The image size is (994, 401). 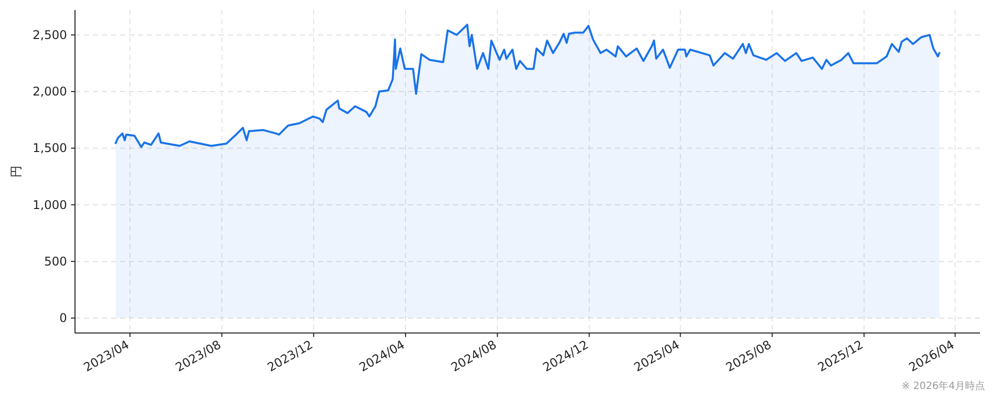 What do you see at coordinates (63, 318) in the screenshot?
I see `y-tick-label: 0` at bounding box center [63, 318].